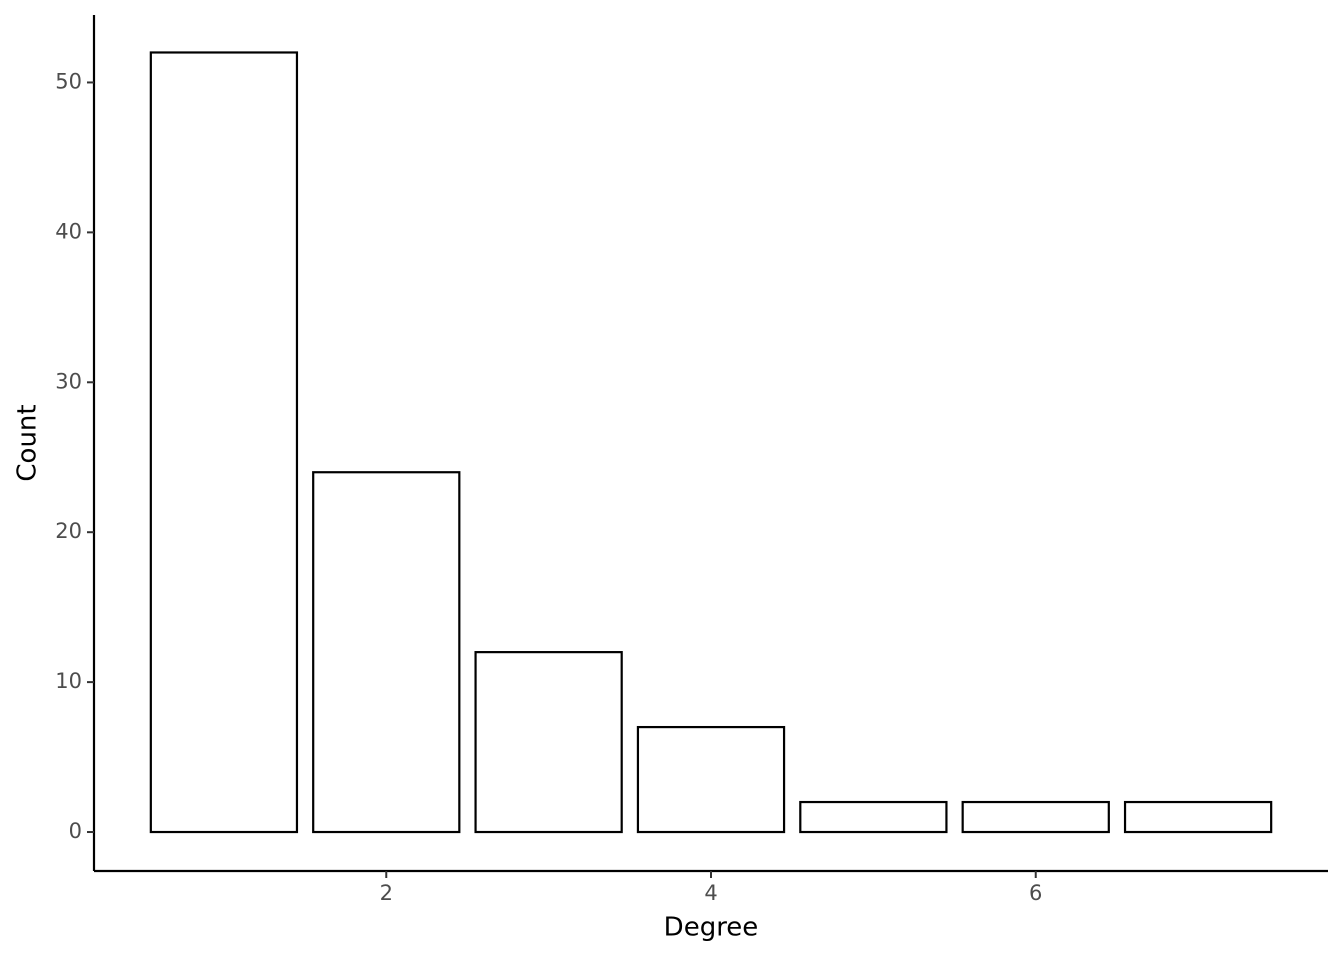  Describe the element at coordinates (386, 893) in the screenshot. I see `x-tick-label: 2` at that location.